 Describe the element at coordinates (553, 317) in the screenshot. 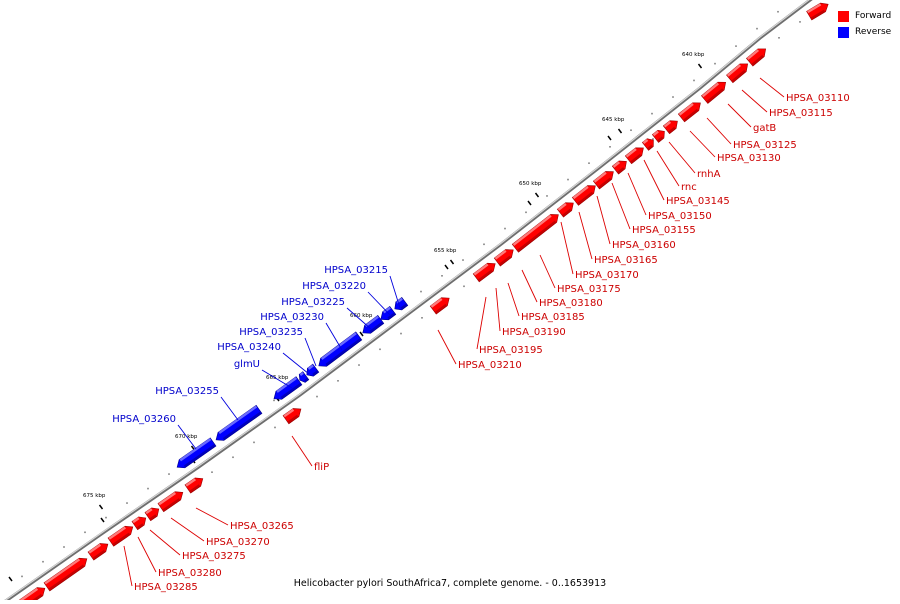

I see `gene-label: HPSA_03185` at that location.